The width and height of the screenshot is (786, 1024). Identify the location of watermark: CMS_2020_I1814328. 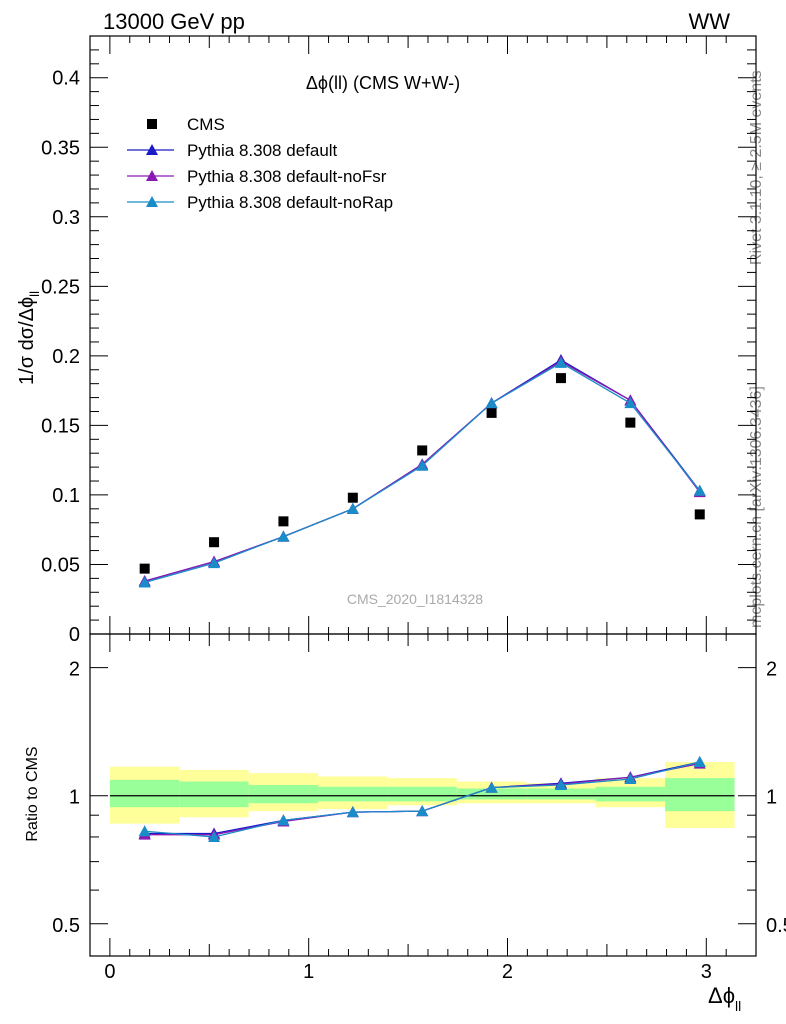
(415, 599).